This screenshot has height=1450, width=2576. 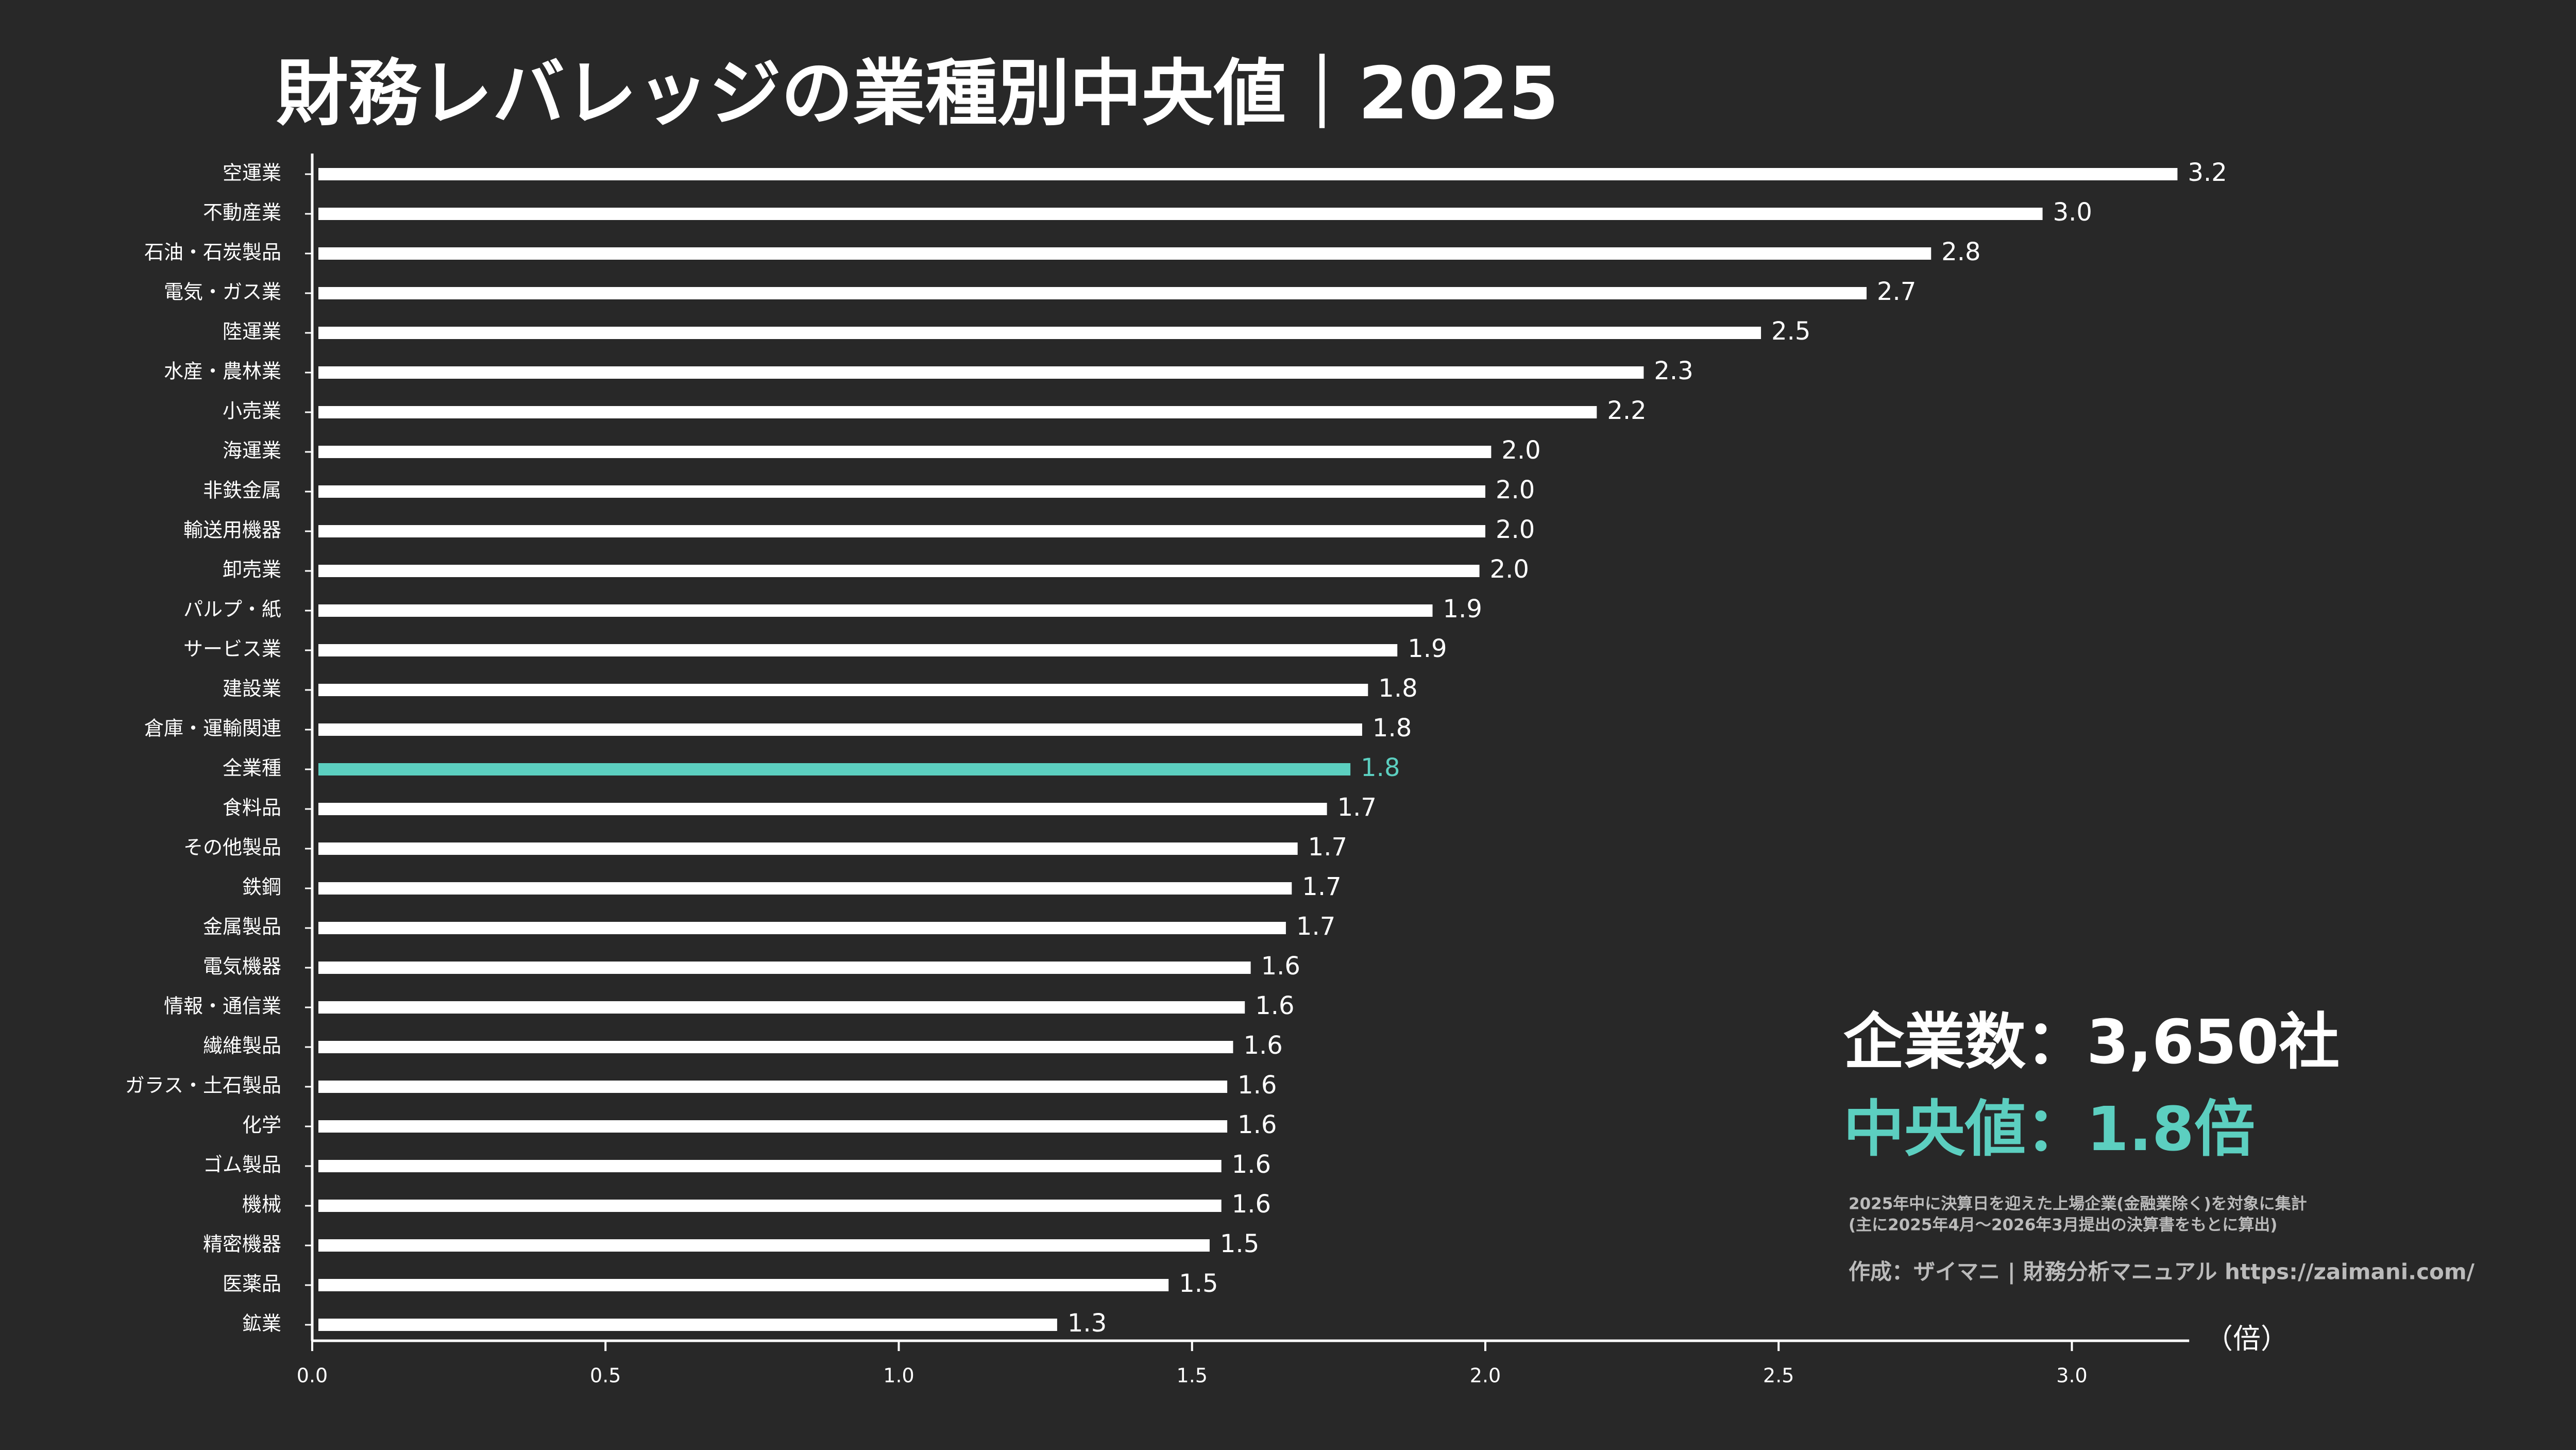 I want to click on y-tick-label: 空運業, so click(x=252, y=173).